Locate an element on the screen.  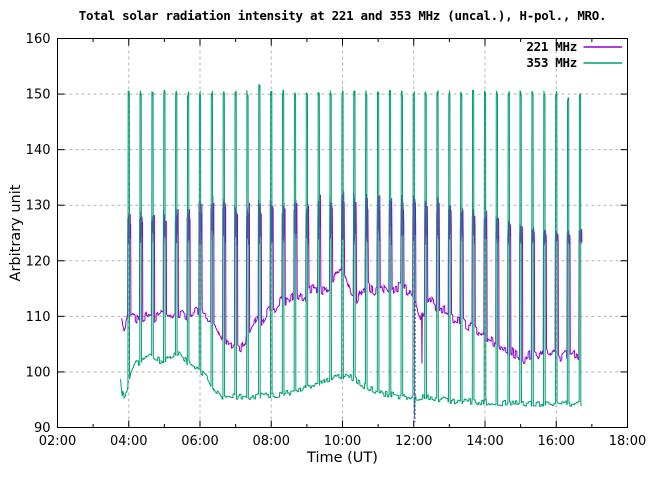
legend-label-221-mhz: 221 MHz is located at coordinates (551, 46).